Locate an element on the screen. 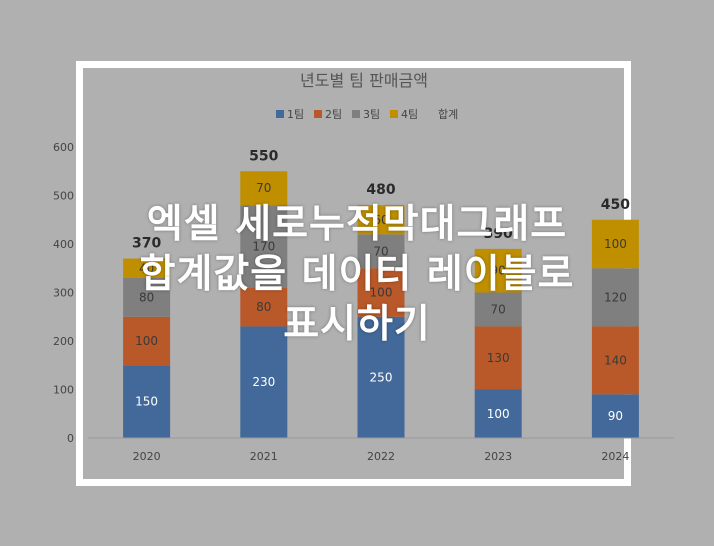 The image size is (714, 546). data-label: 150 is located at coordinates (146, 402).